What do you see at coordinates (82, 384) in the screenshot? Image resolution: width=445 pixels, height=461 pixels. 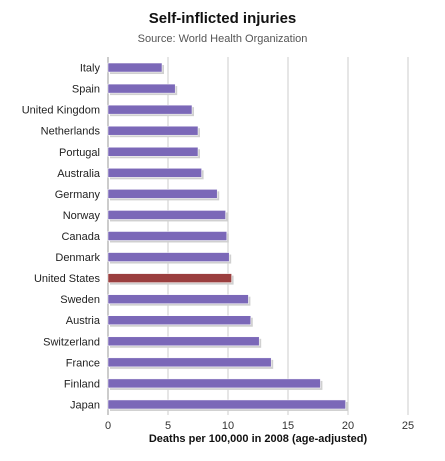 I see `category-label: Finland` at bounding box center [82, 384].